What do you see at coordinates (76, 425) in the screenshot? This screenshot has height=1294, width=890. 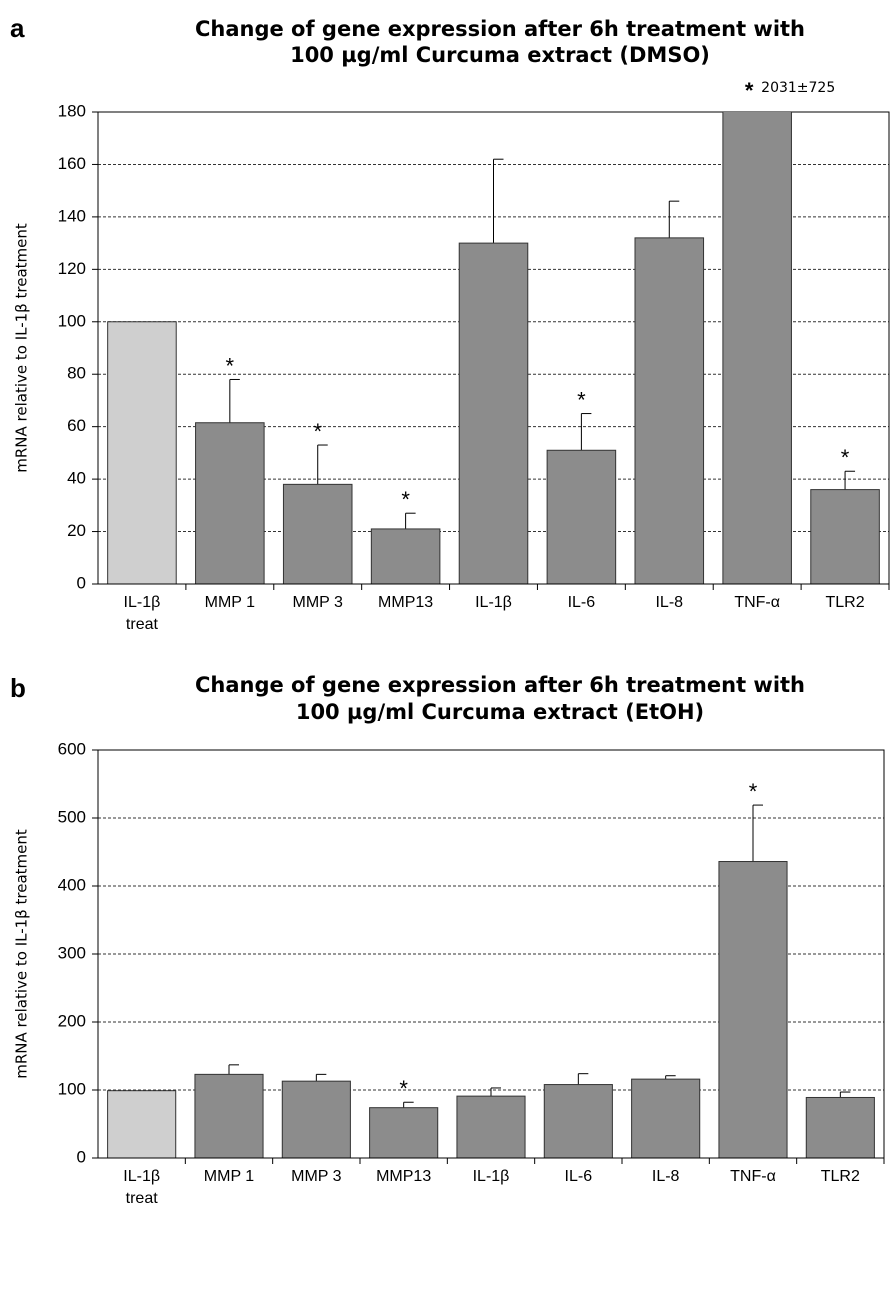 I see `y-tick-label: 60` at bounding box center [76, 425].